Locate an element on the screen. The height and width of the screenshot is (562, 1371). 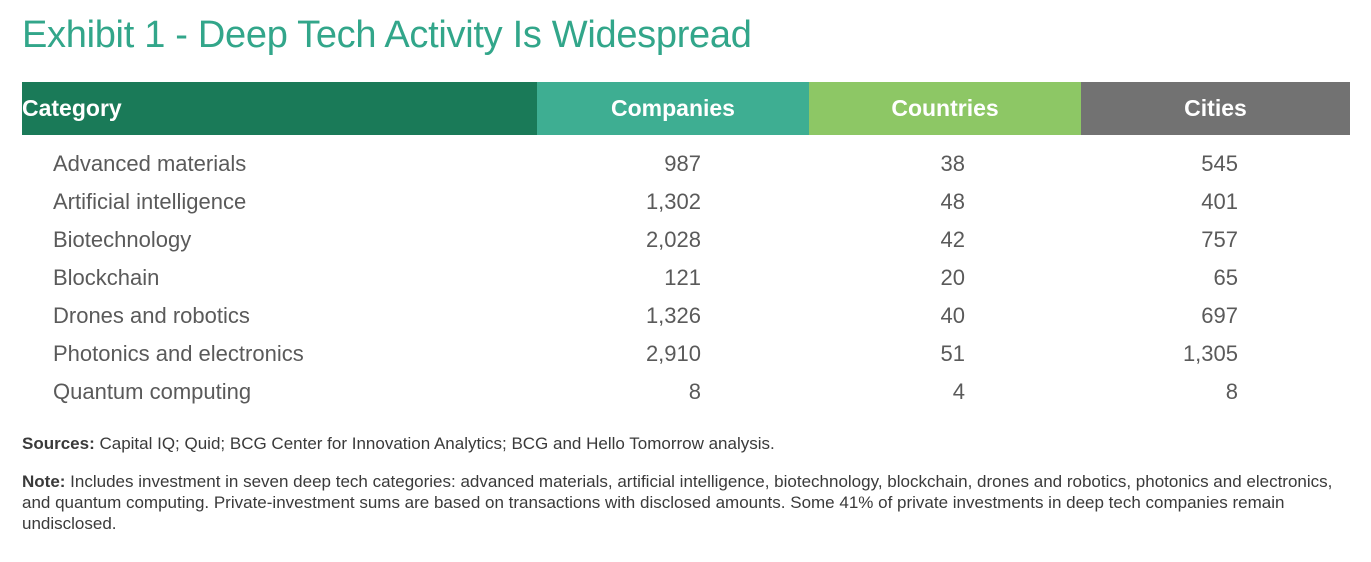
cell-companies: 121 is located at coordinates (682, 277).